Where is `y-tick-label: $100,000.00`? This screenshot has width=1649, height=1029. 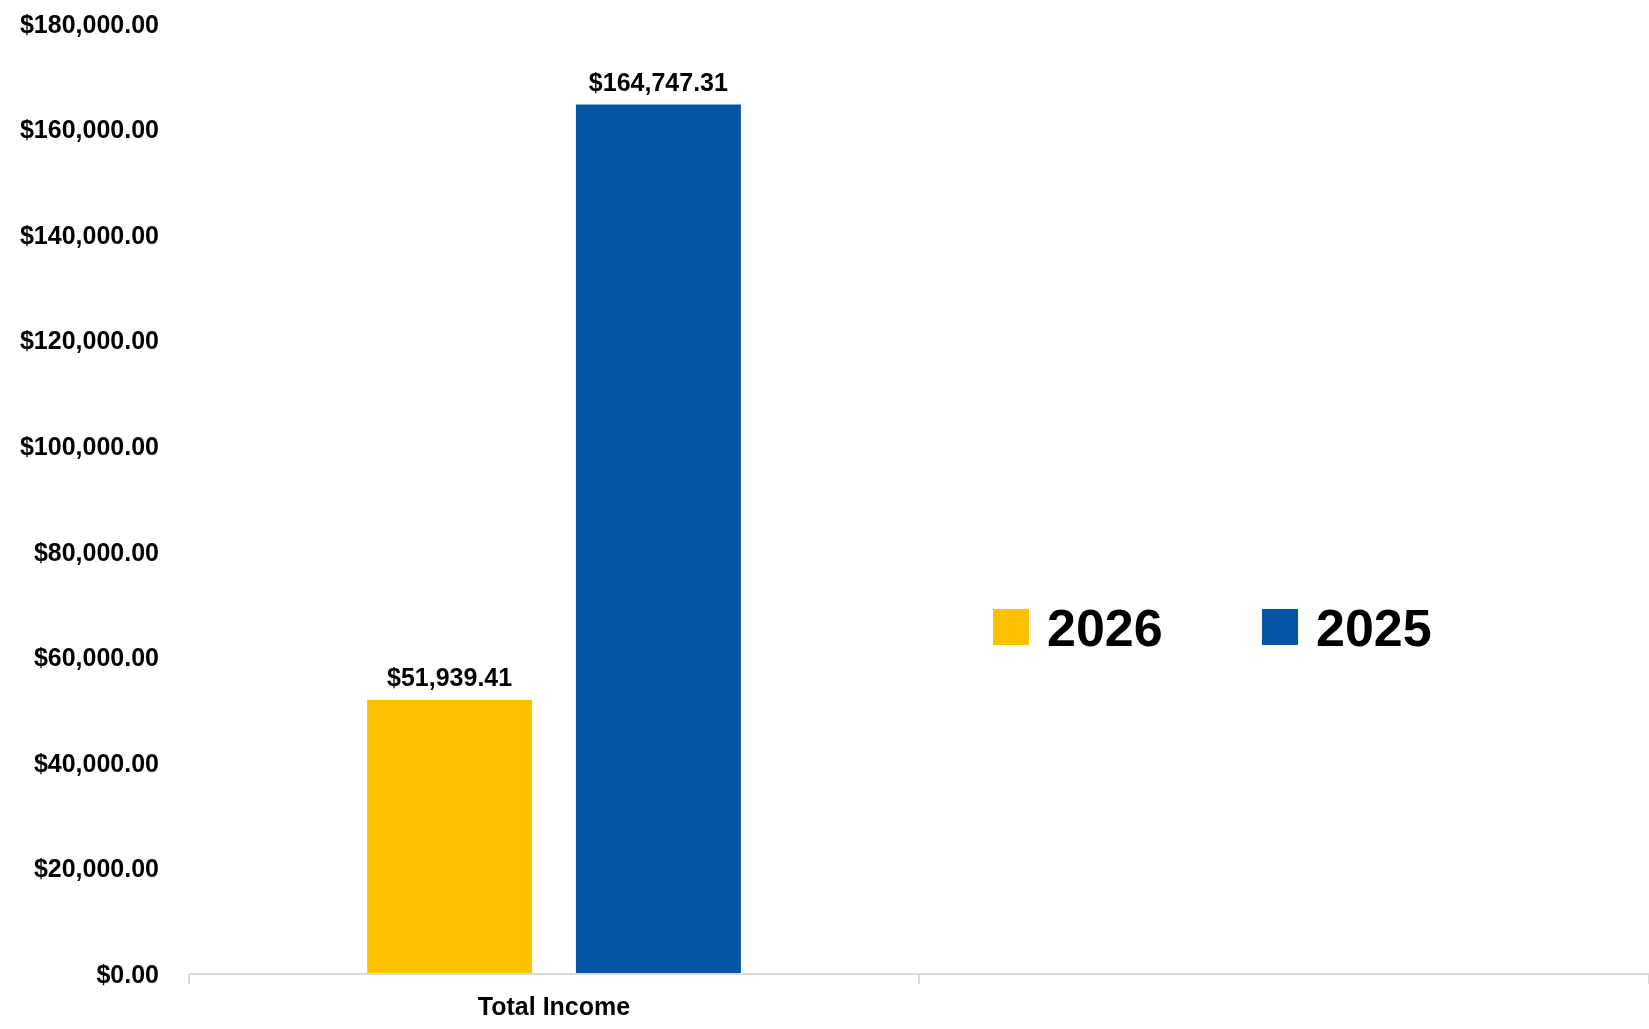 y-tick-label: $100,000.00 is located at coordinates (89, 445).